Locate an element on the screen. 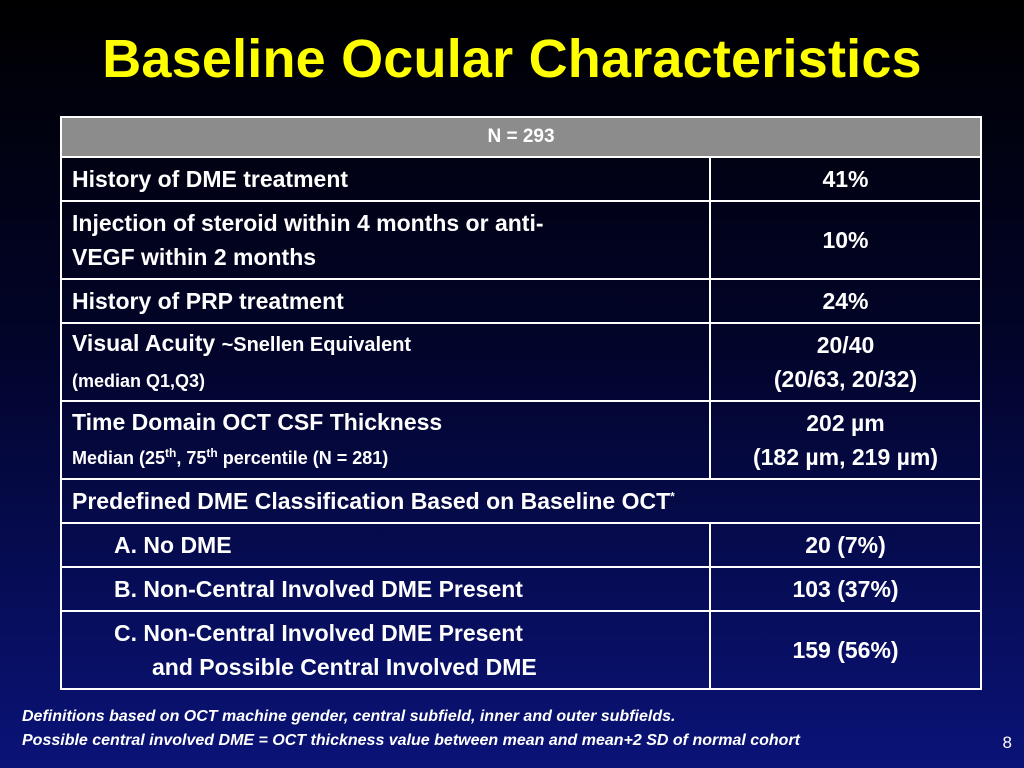  row-value-visual-acuity: 20/40 (20/63, 20/32) is located at coordinates (845, 362).